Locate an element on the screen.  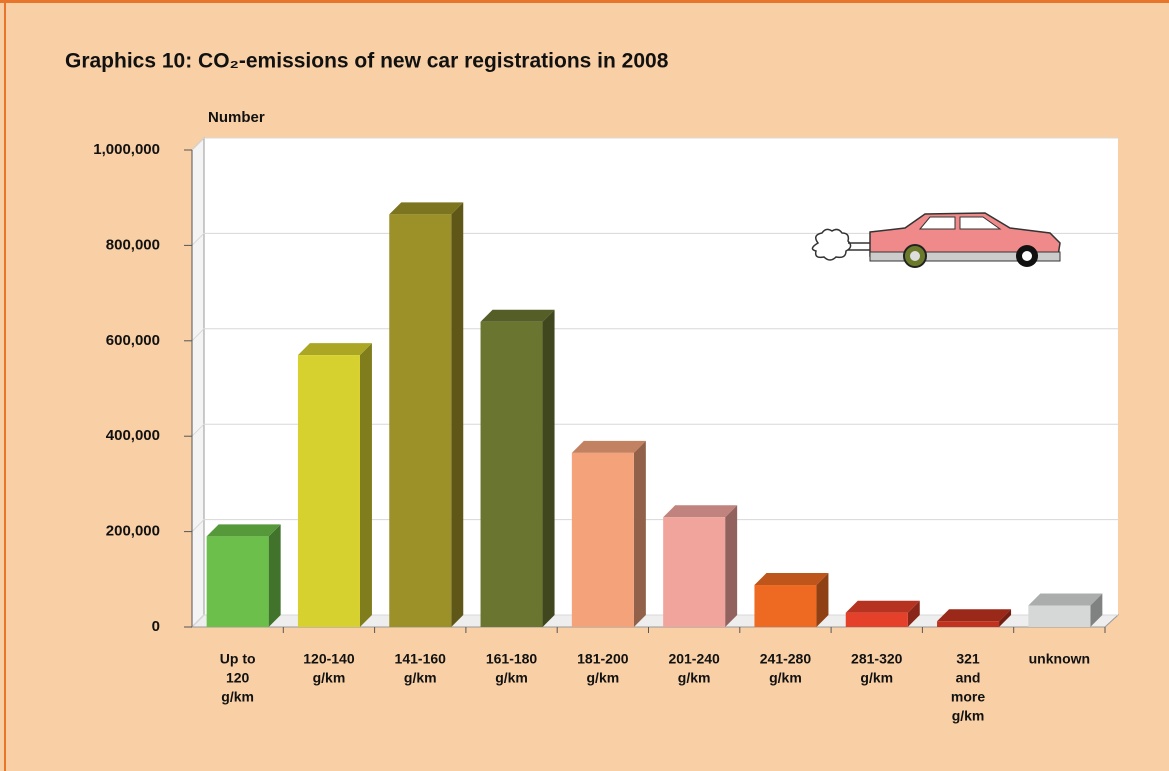
x-tick-label: 120-140 is located at coordinates (329, 659).